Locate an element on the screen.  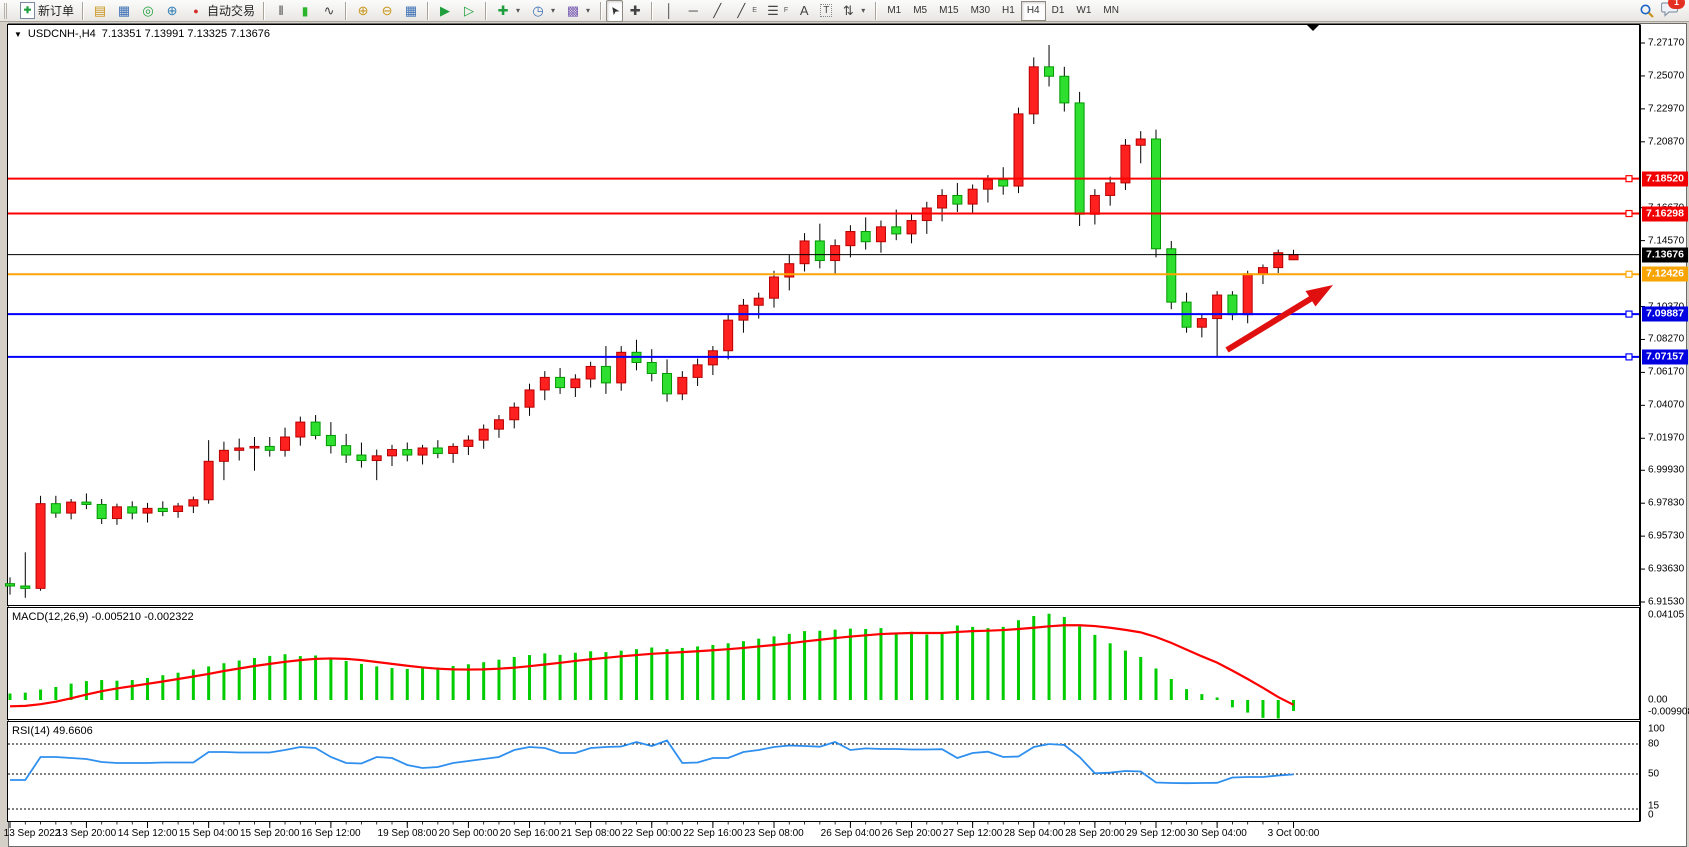
periods-button: ◷ ▾ is located at coordinates (543, 11).